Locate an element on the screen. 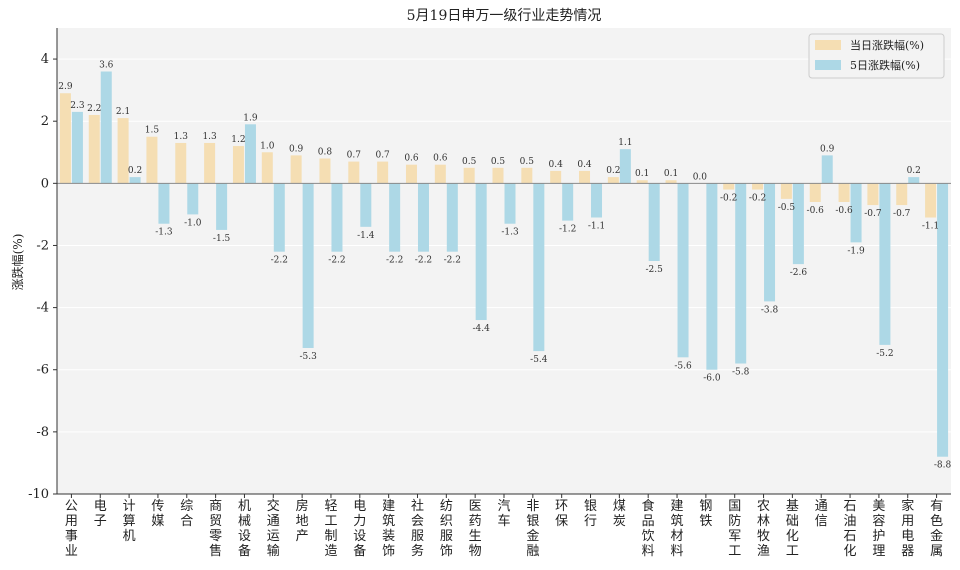  x-tick-label: 建筑装饰 is located at coordinates (388, 529).